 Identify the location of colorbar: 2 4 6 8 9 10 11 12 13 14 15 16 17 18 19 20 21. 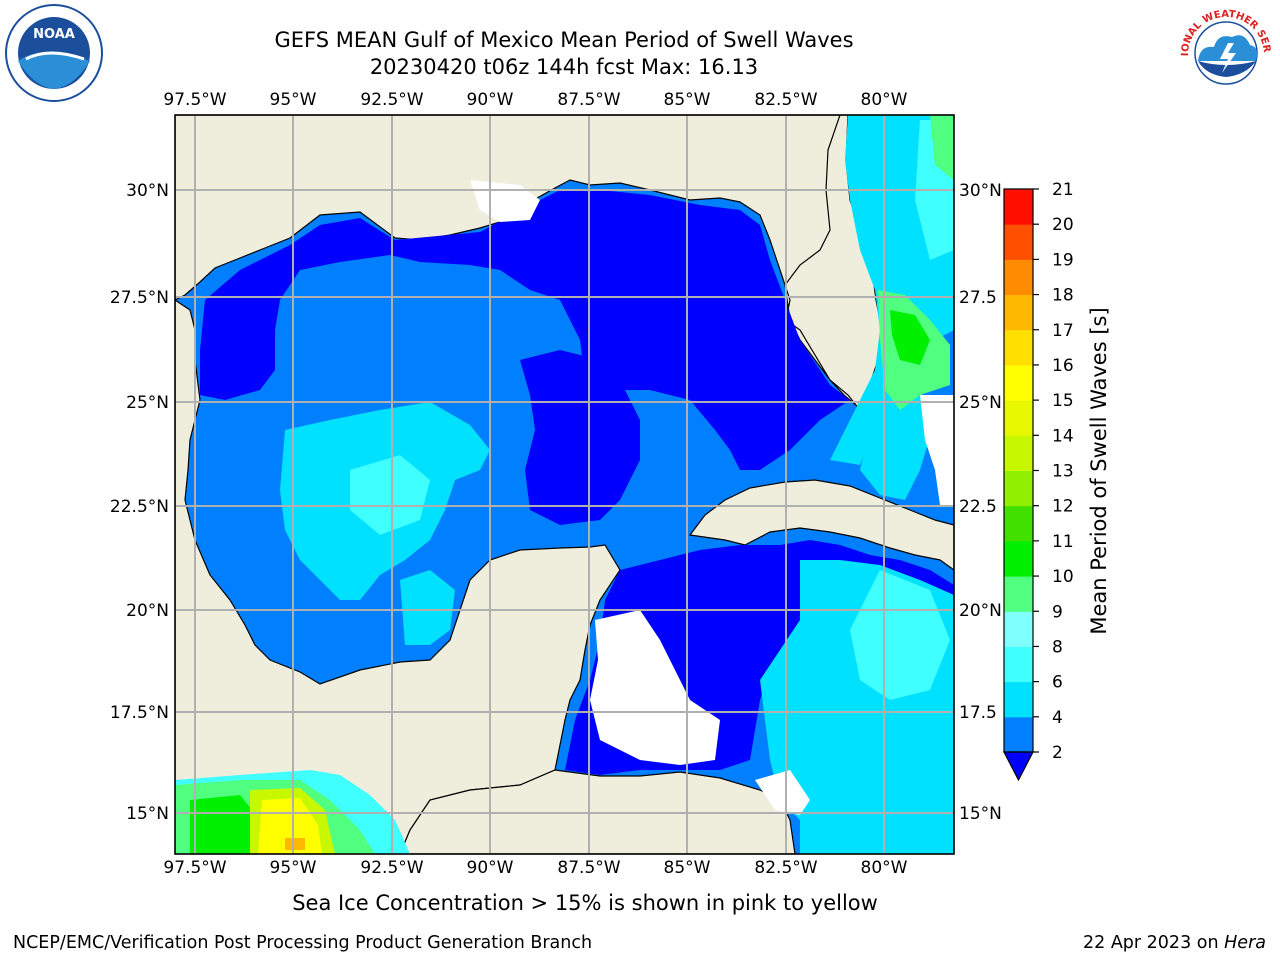
(1038, 481).